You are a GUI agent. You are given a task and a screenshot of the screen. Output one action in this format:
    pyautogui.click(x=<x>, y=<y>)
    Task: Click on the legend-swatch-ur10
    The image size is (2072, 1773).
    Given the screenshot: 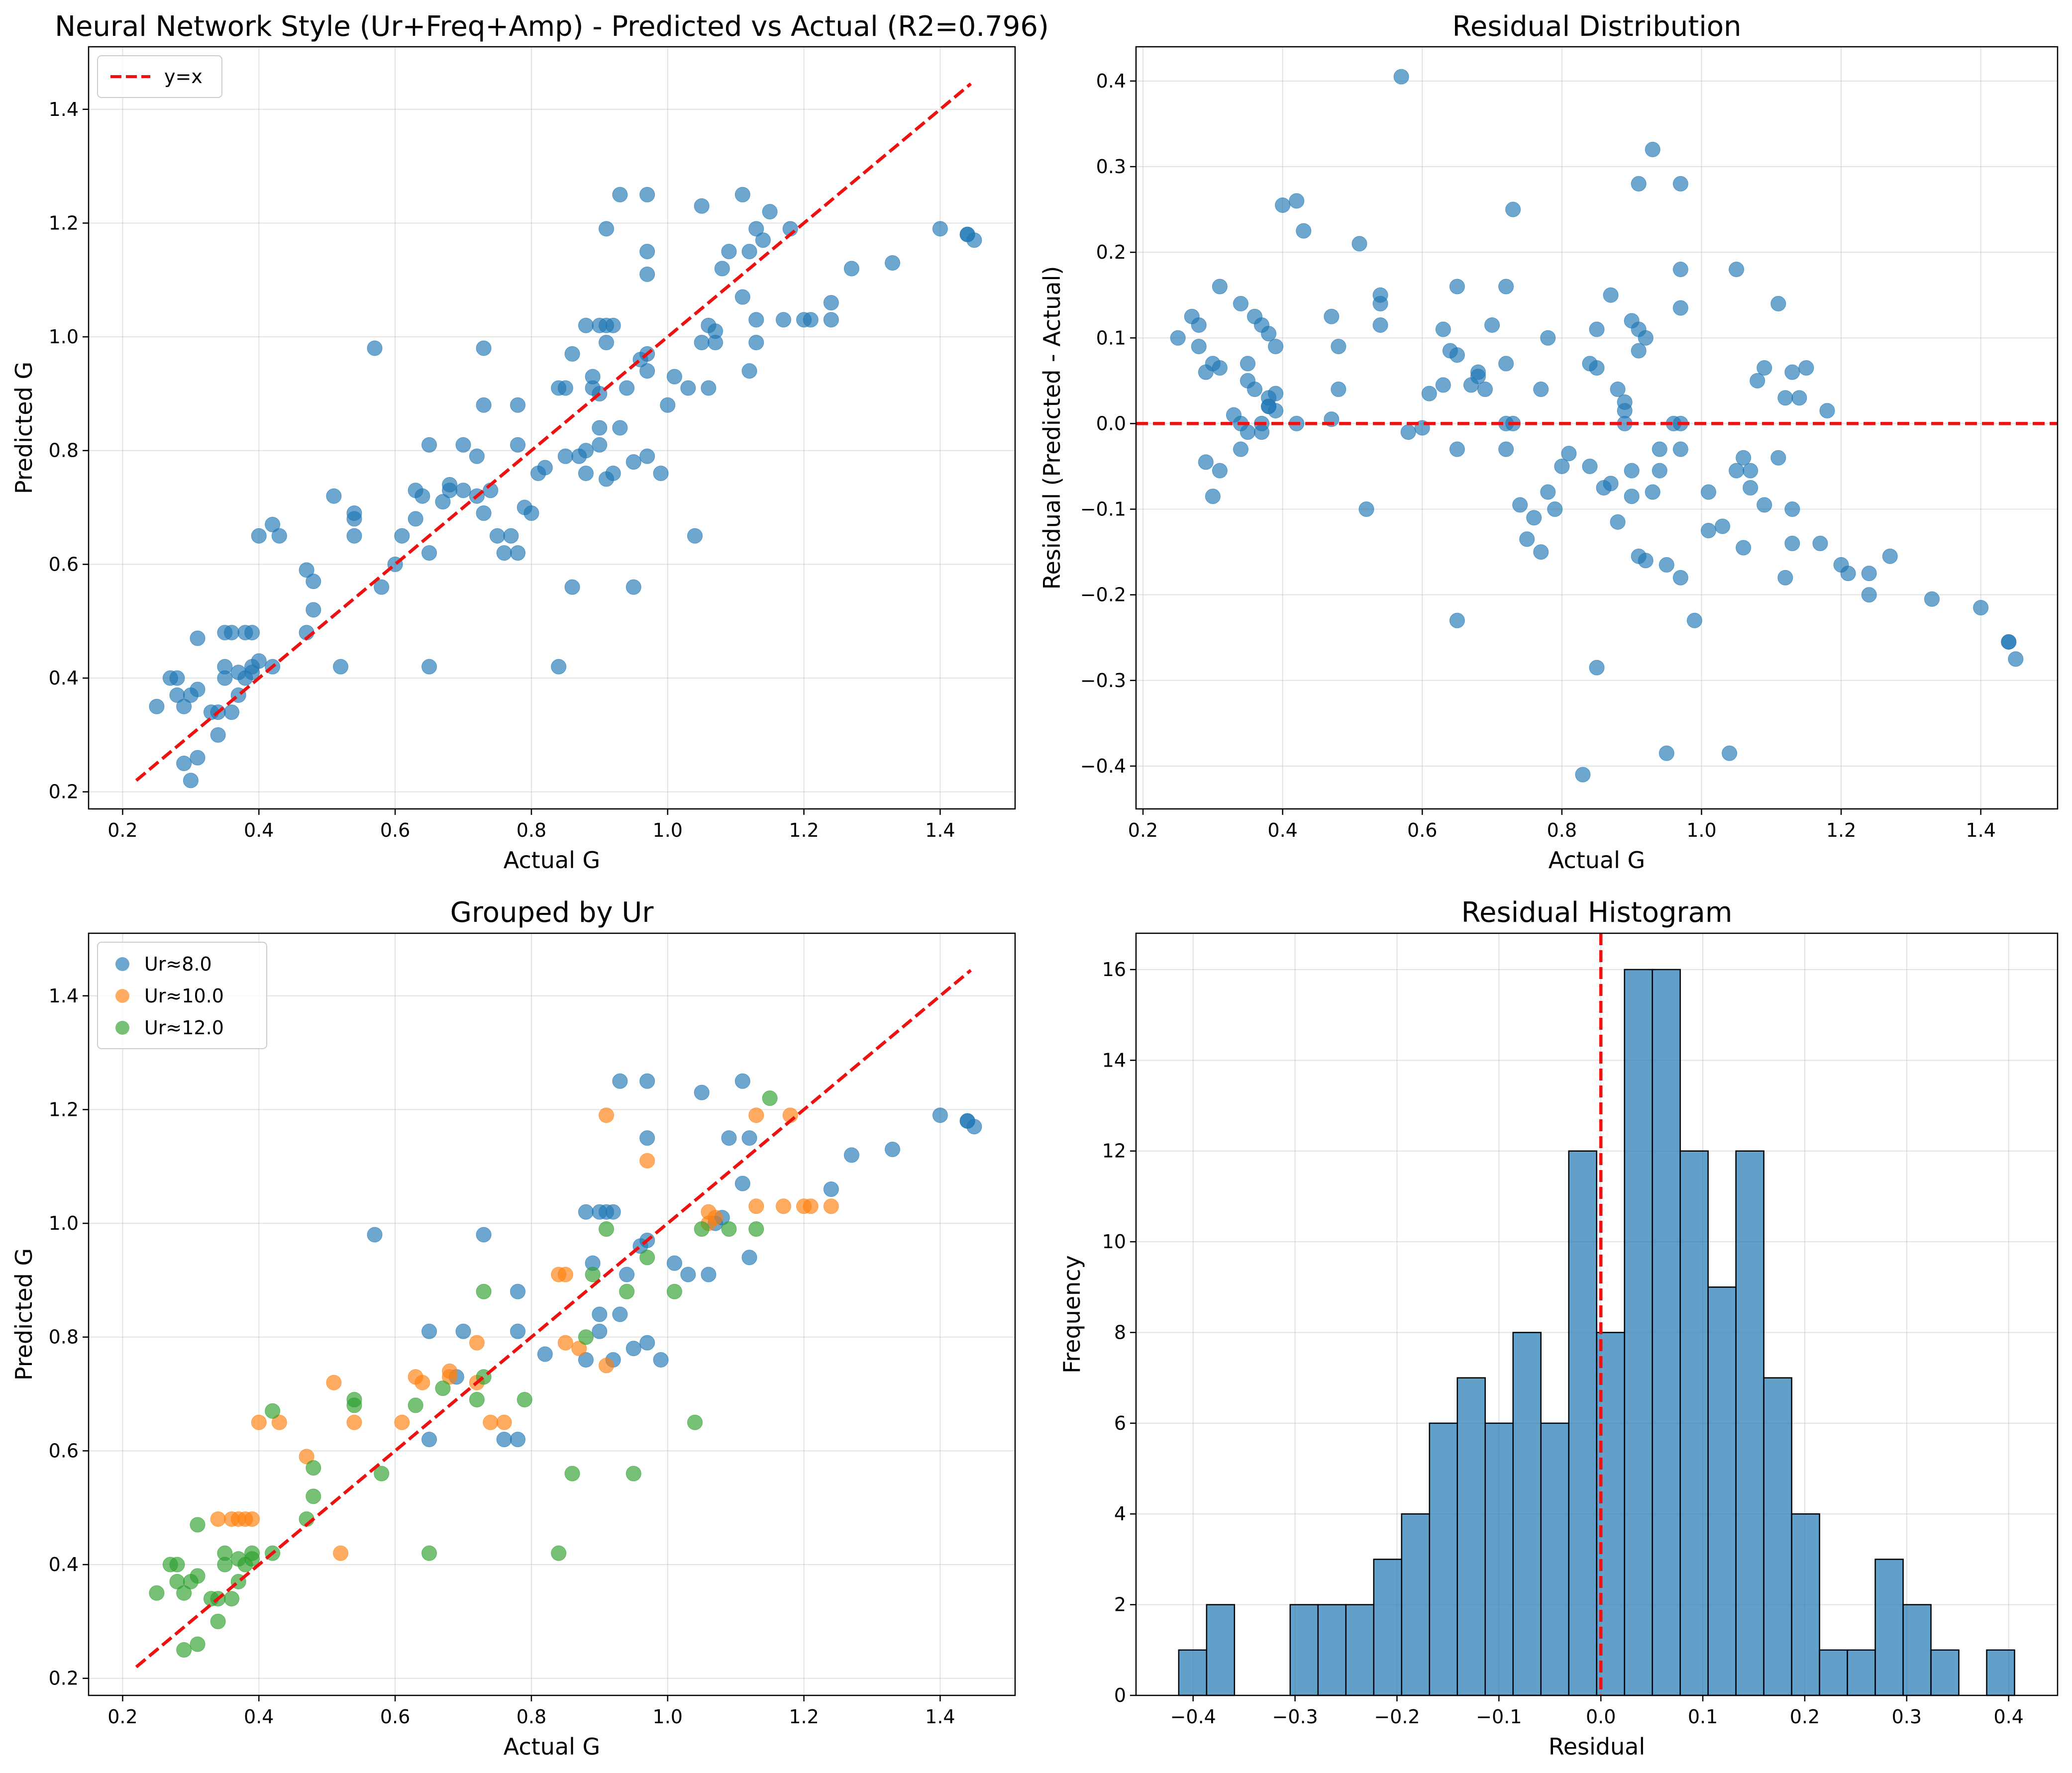 What is the action you would take?
    pyautogui.click(x=122, y=996)
    